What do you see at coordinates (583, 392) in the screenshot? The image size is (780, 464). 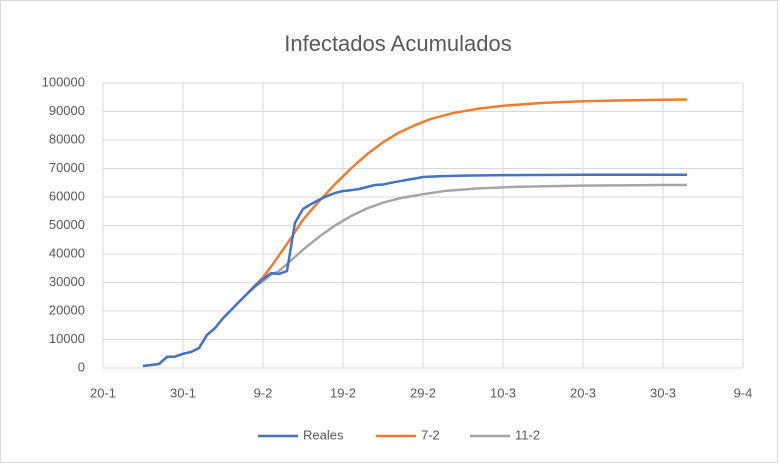 I see `x-tick-label: 20-3` at bounding box center [583, 392].